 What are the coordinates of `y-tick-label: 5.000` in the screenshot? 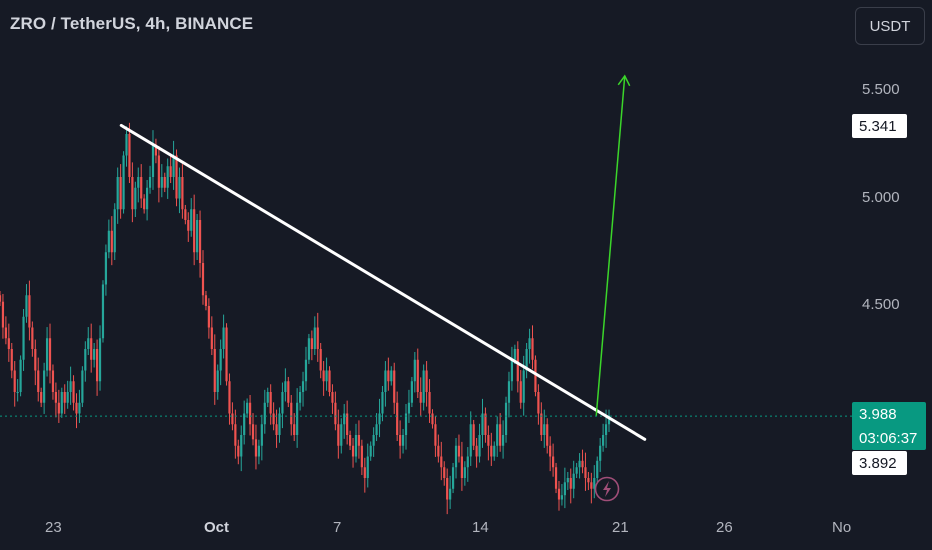 It's located at (881, 197).